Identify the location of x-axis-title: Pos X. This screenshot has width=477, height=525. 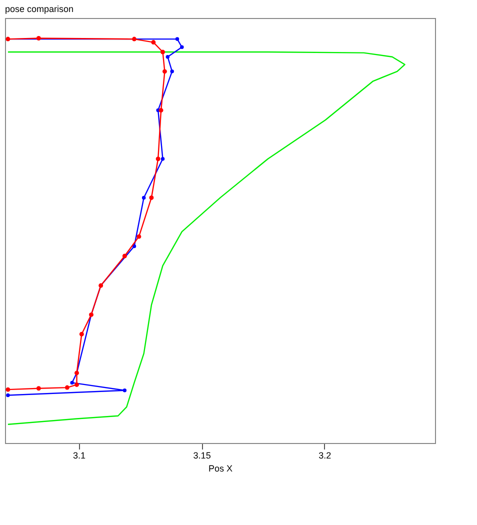
(220, 469).